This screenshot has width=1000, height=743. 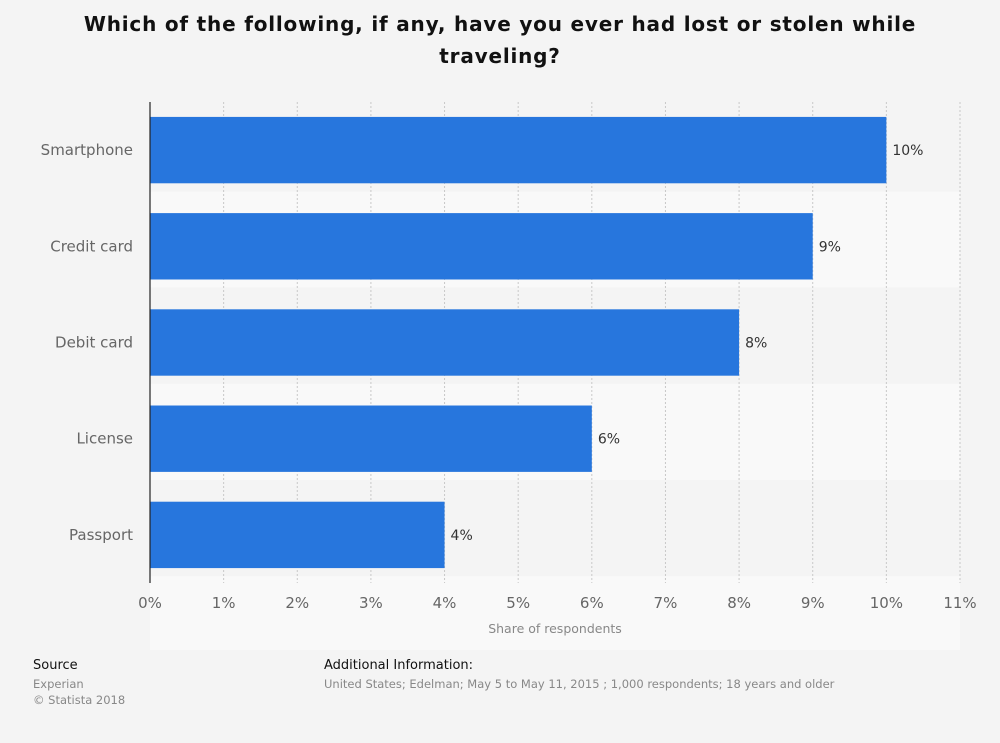 I want to click on x-tick-label: 2%, so click(x=297, y=603).